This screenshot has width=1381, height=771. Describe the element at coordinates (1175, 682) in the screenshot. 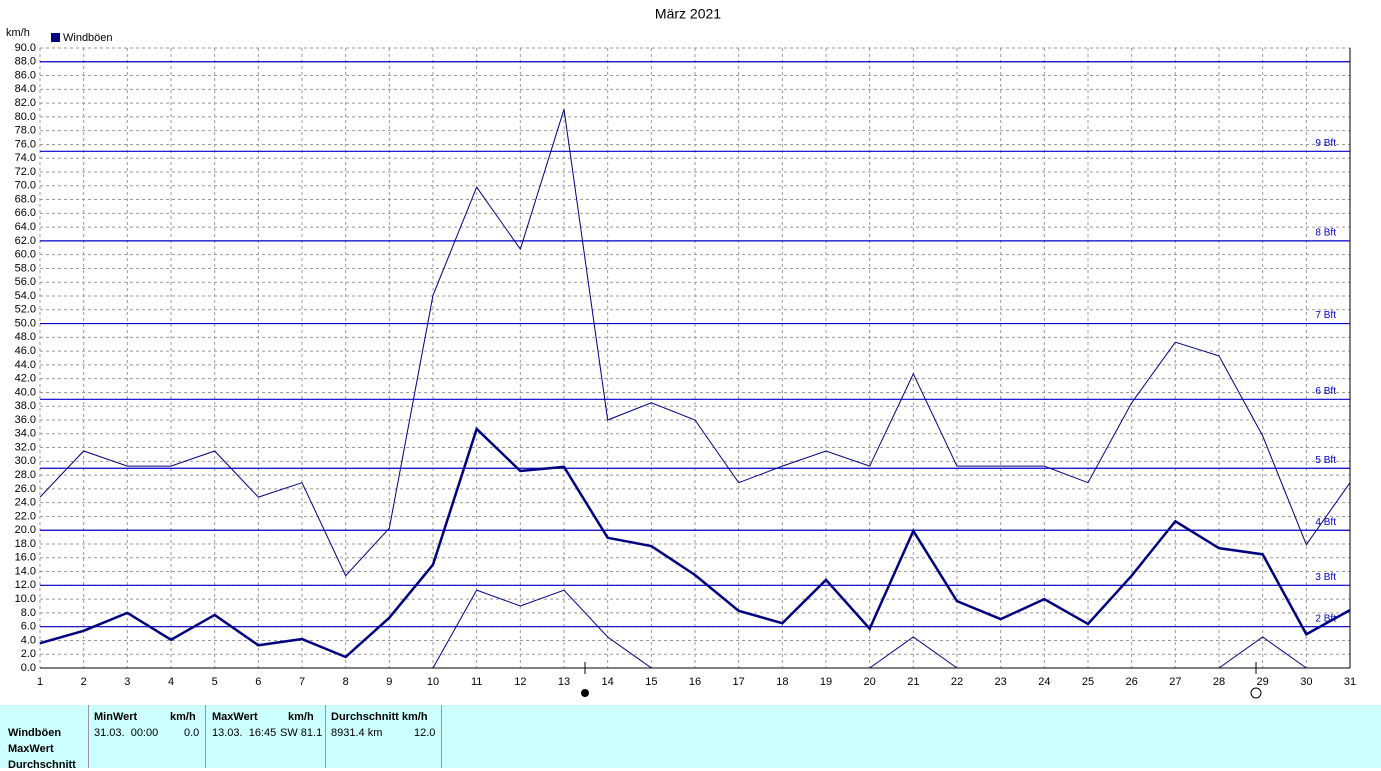

I see `x-tick-label: 27` at that location.